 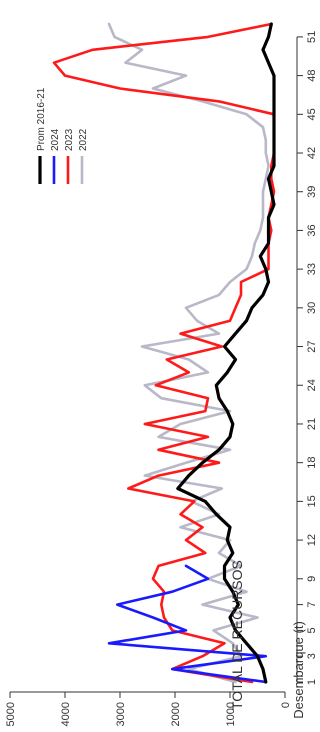 What do you see at coordinates (69, 139) in the screenshot?
I see `legend-label: 2023` at bounding box center [69, 139].